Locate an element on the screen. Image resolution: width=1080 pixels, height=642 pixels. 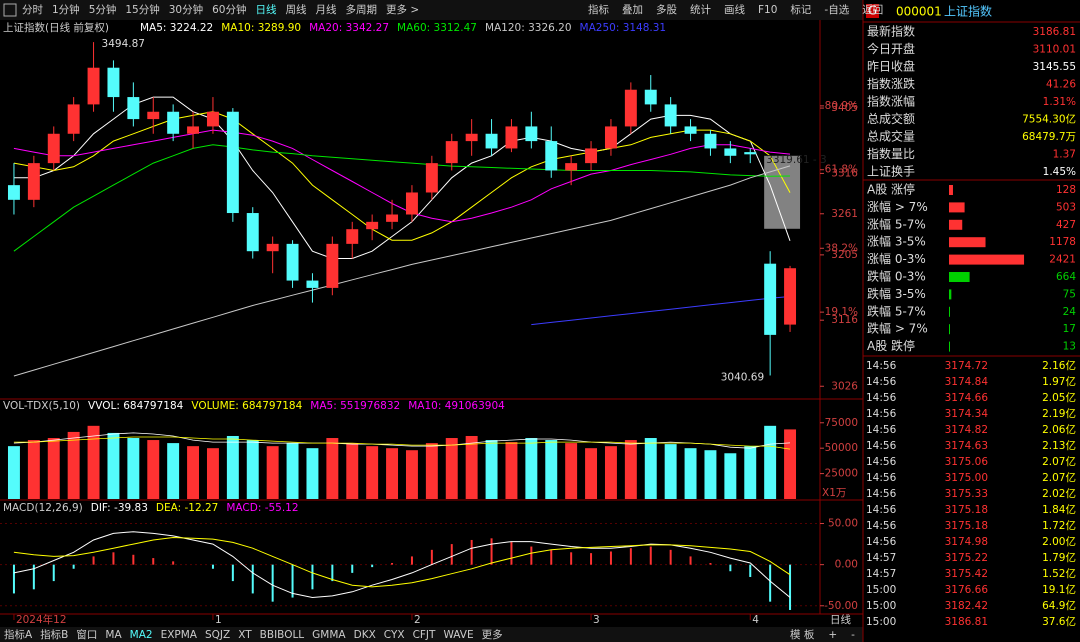
quote-label: 总成交量 is located at coordinates (891, 136).